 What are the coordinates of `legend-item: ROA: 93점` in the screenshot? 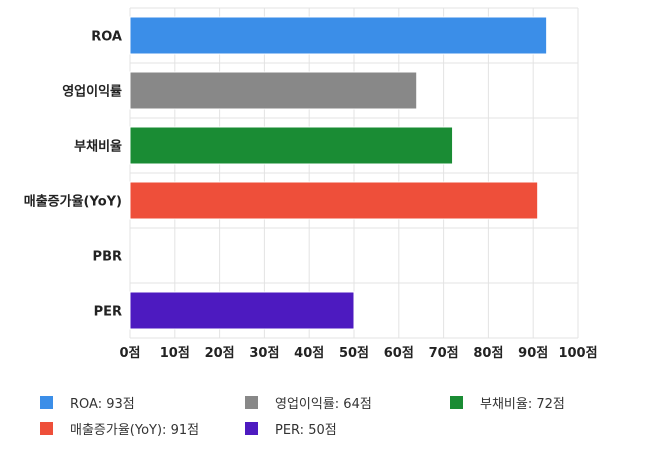 It's located at (87, 402).